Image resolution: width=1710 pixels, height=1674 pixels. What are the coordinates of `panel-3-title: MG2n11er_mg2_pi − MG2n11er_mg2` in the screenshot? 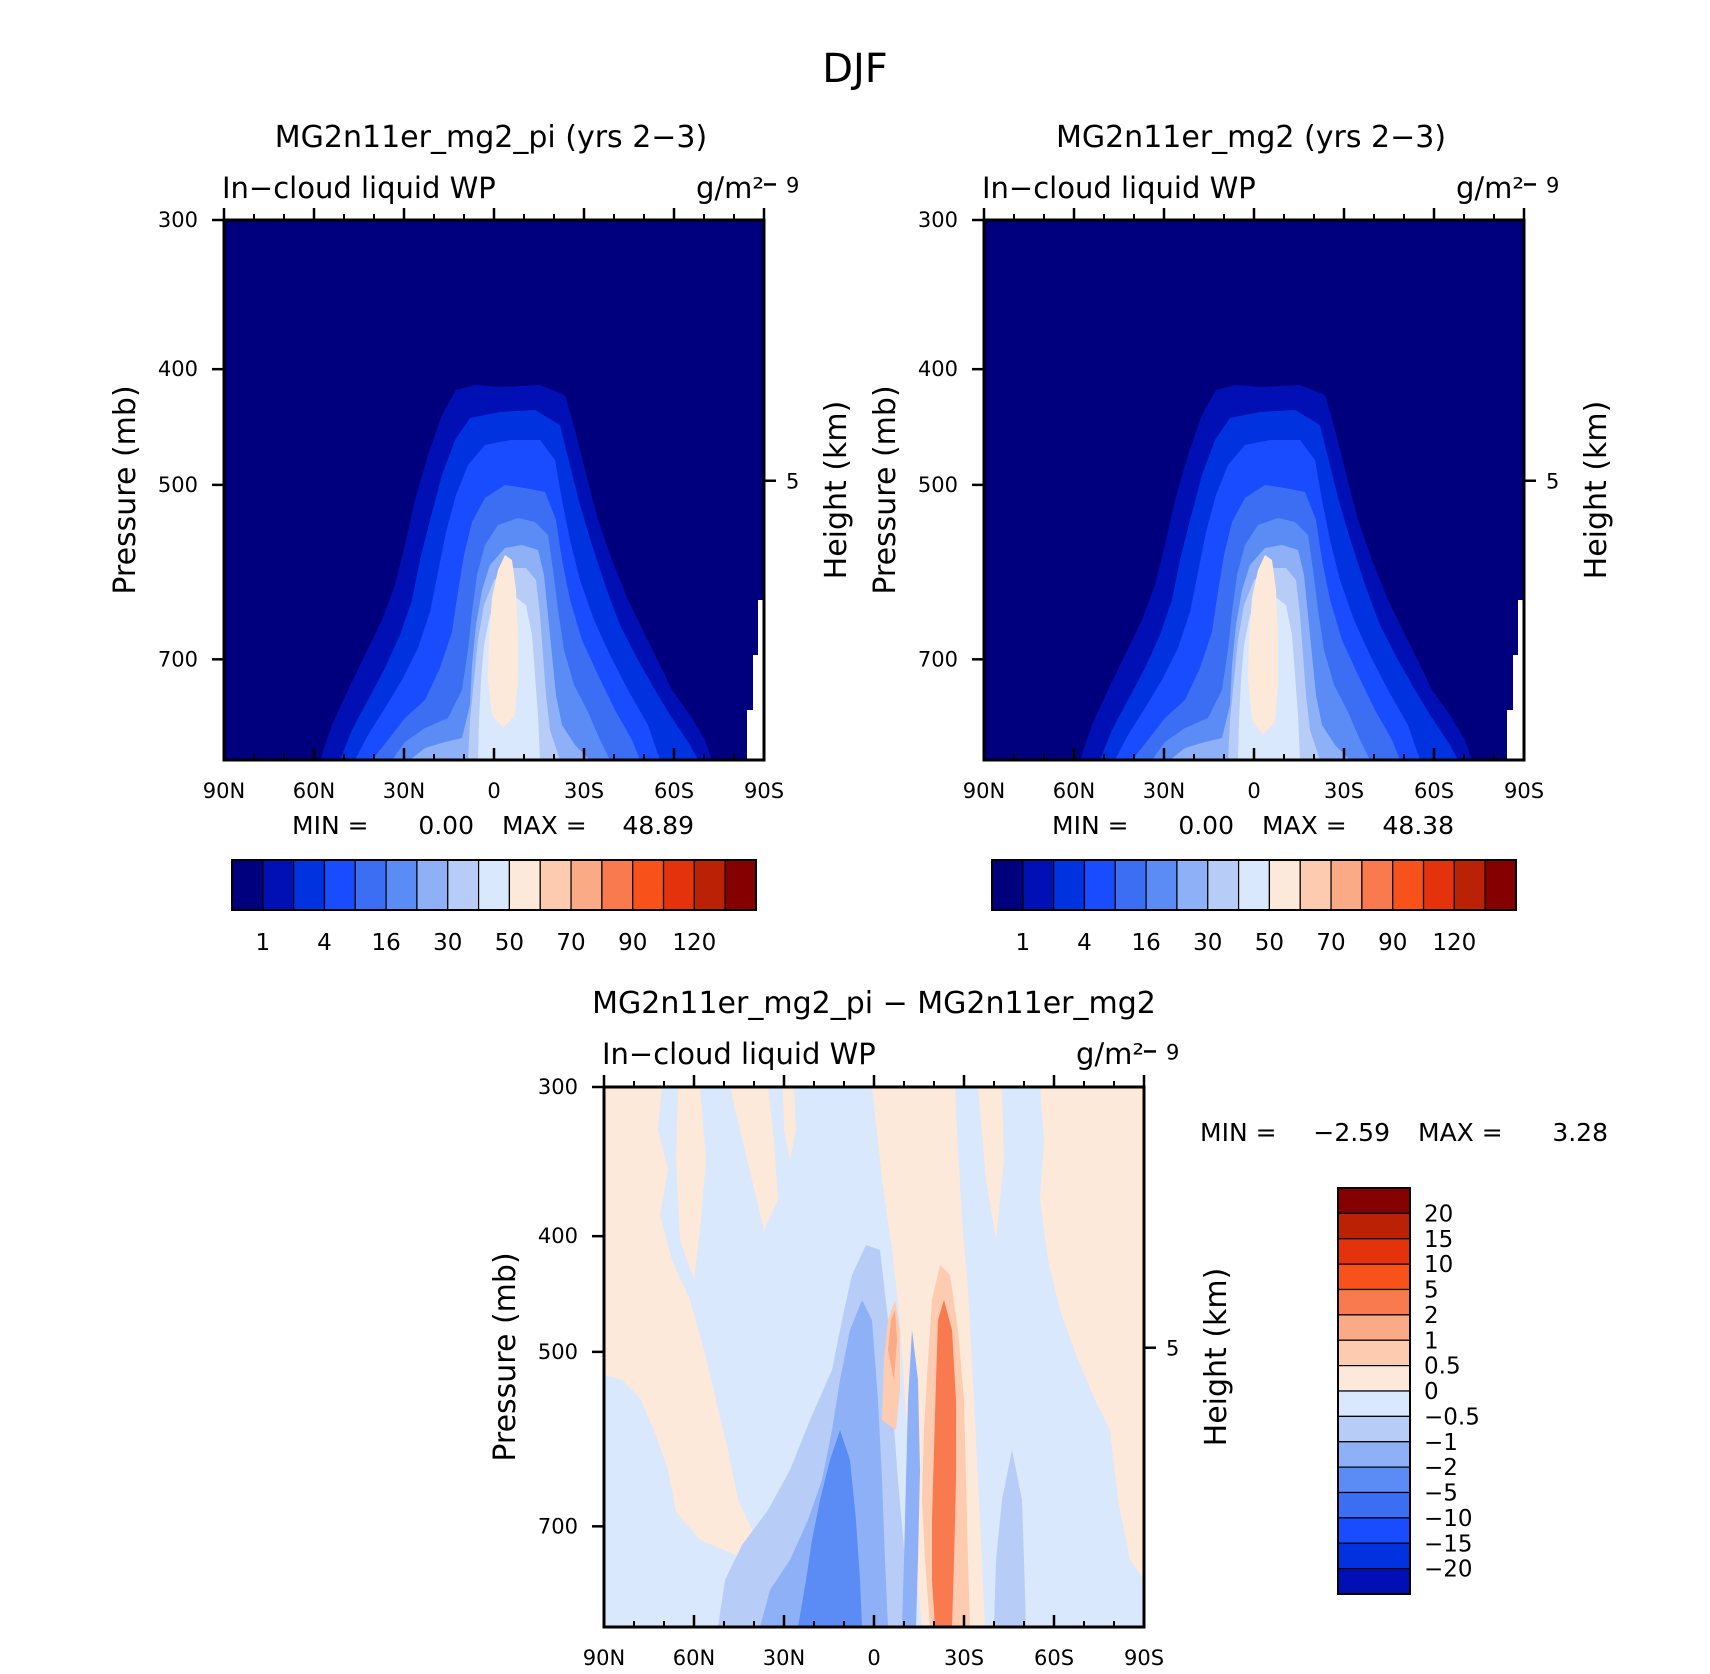 It's located at (874, 1003).